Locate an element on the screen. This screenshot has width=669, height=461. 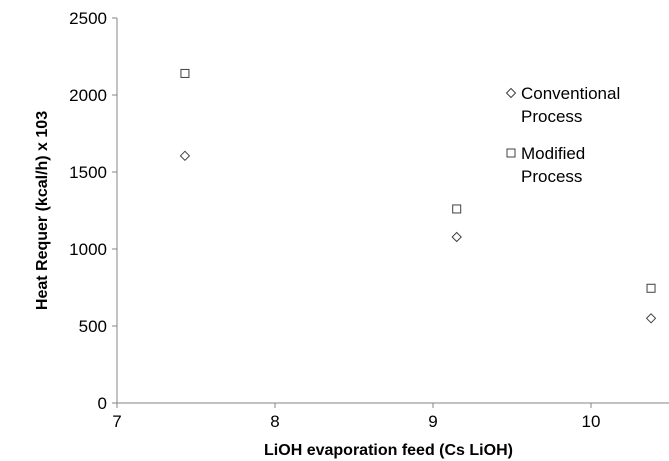
x-tick-label: 10 is located at coordinates (591, 421).